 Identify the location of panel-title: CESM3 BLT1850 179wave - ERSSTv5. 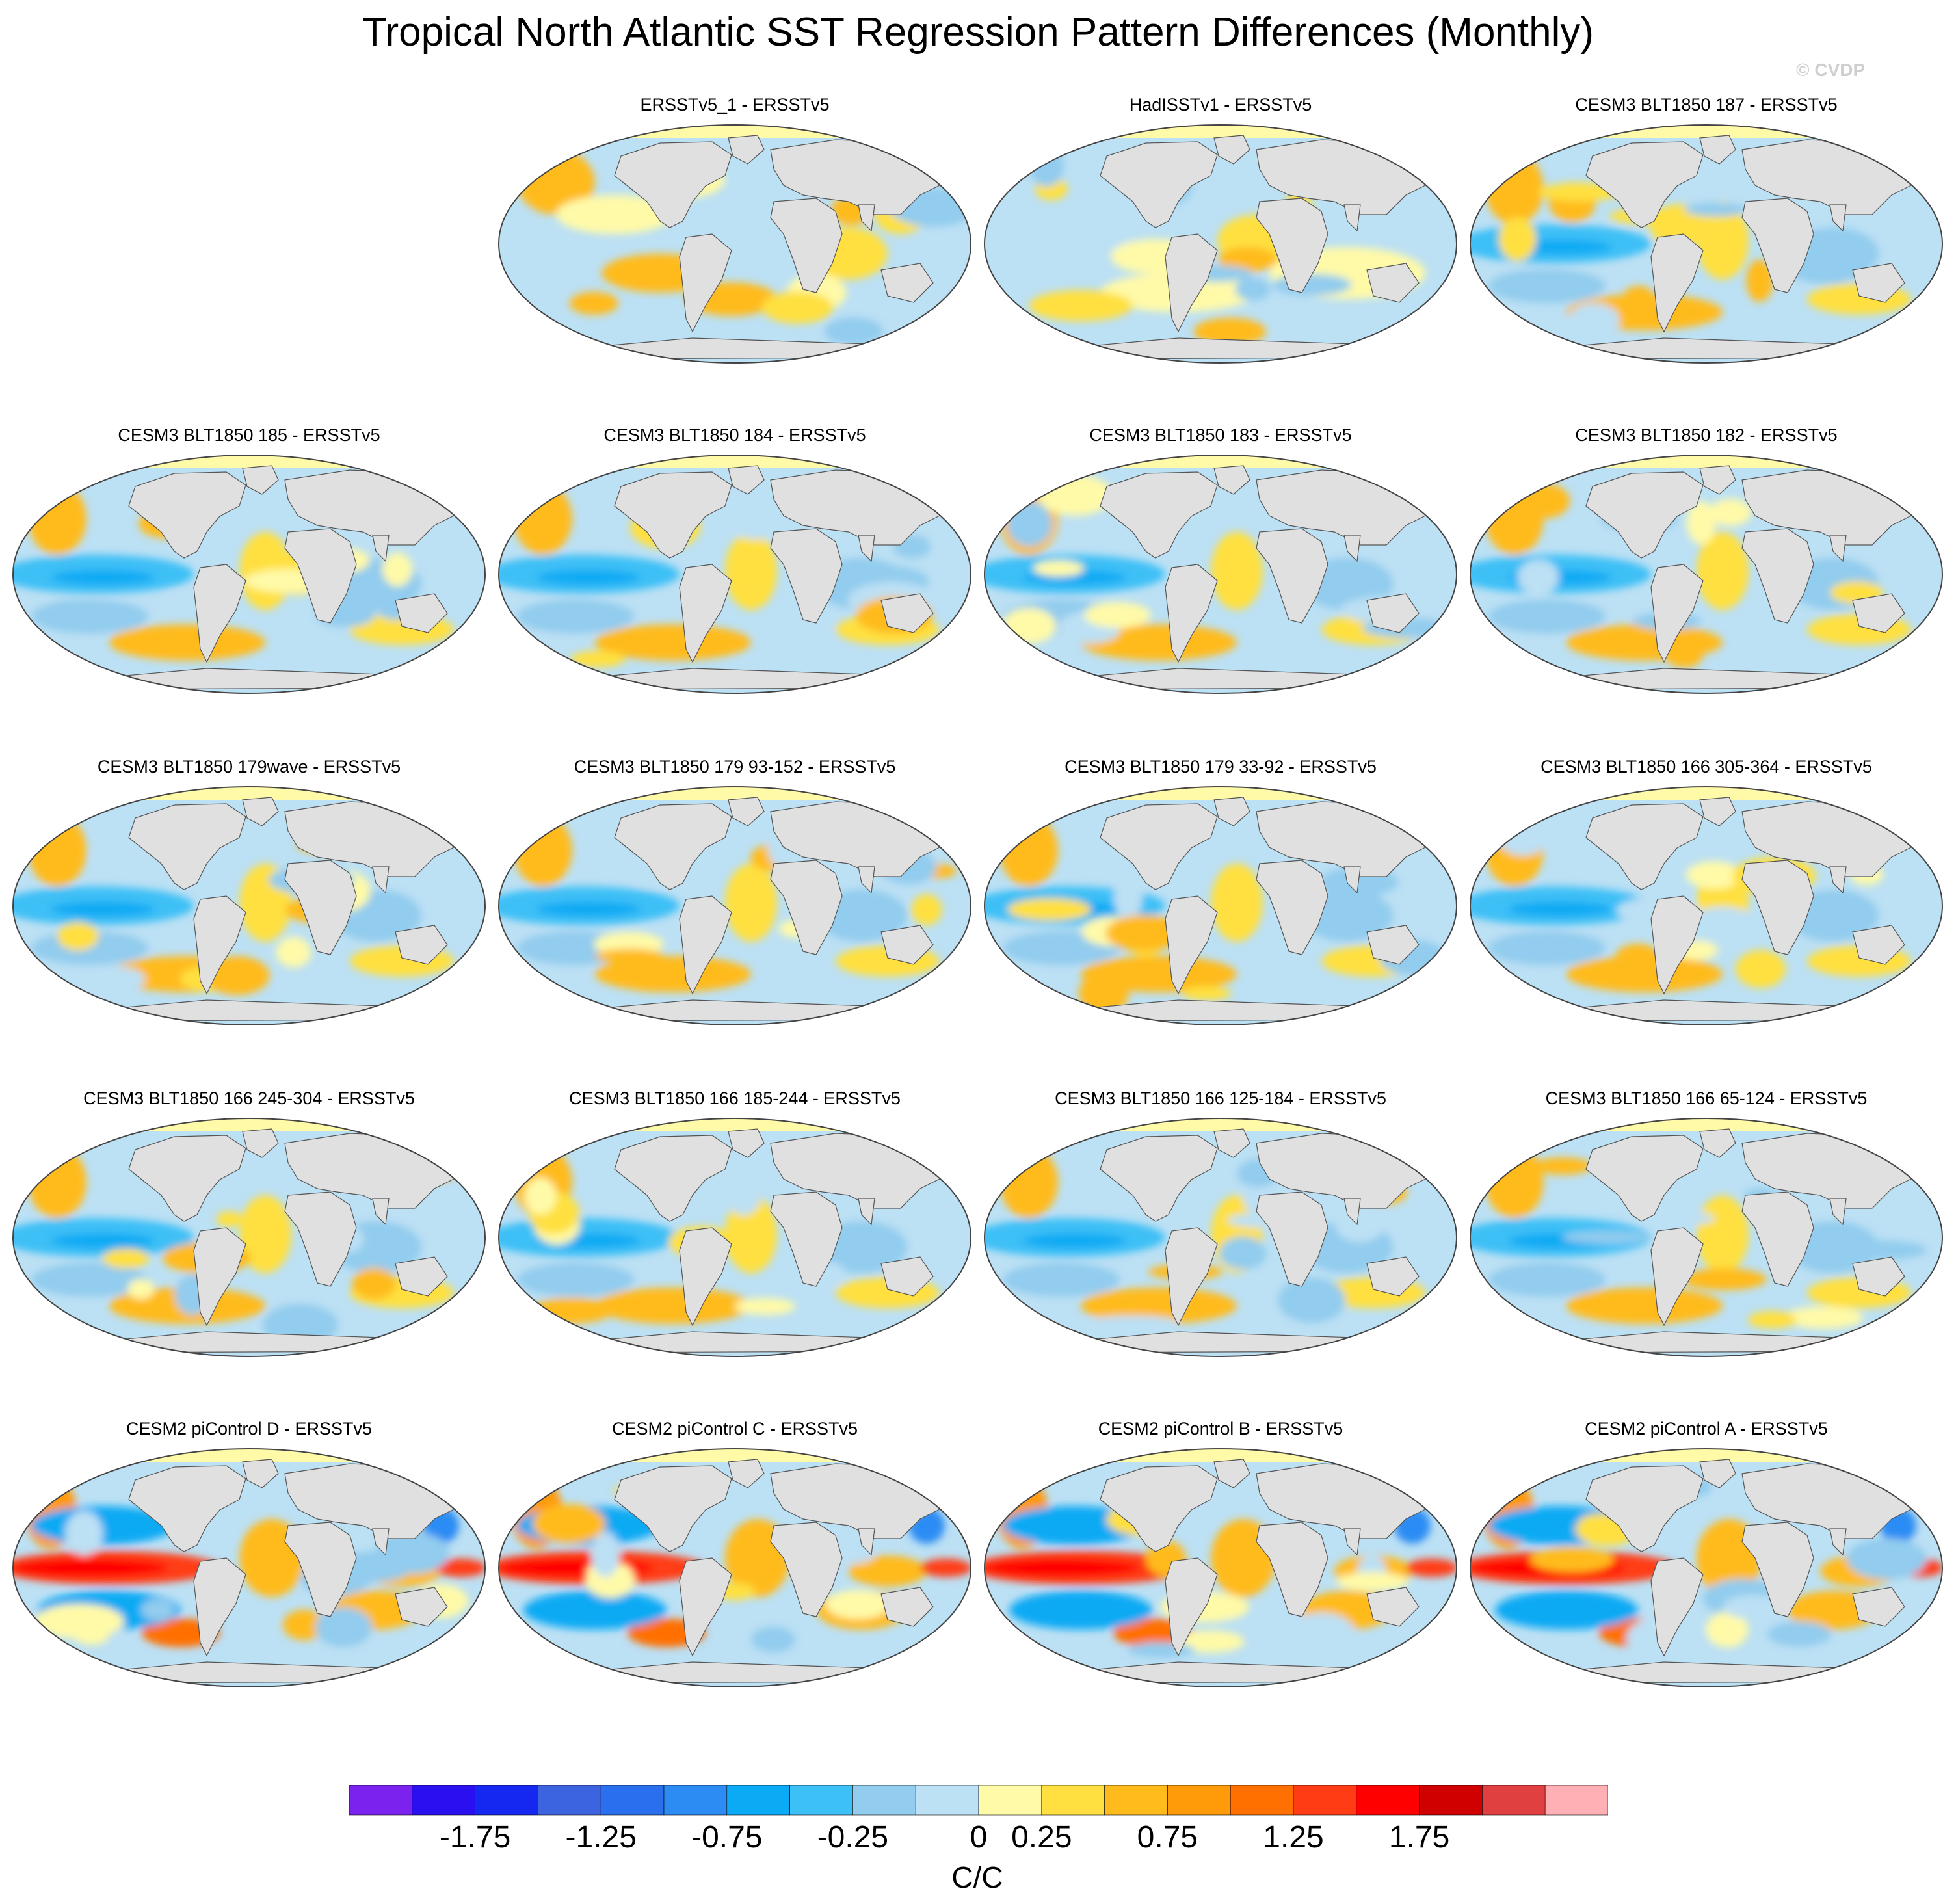
(249, 766).